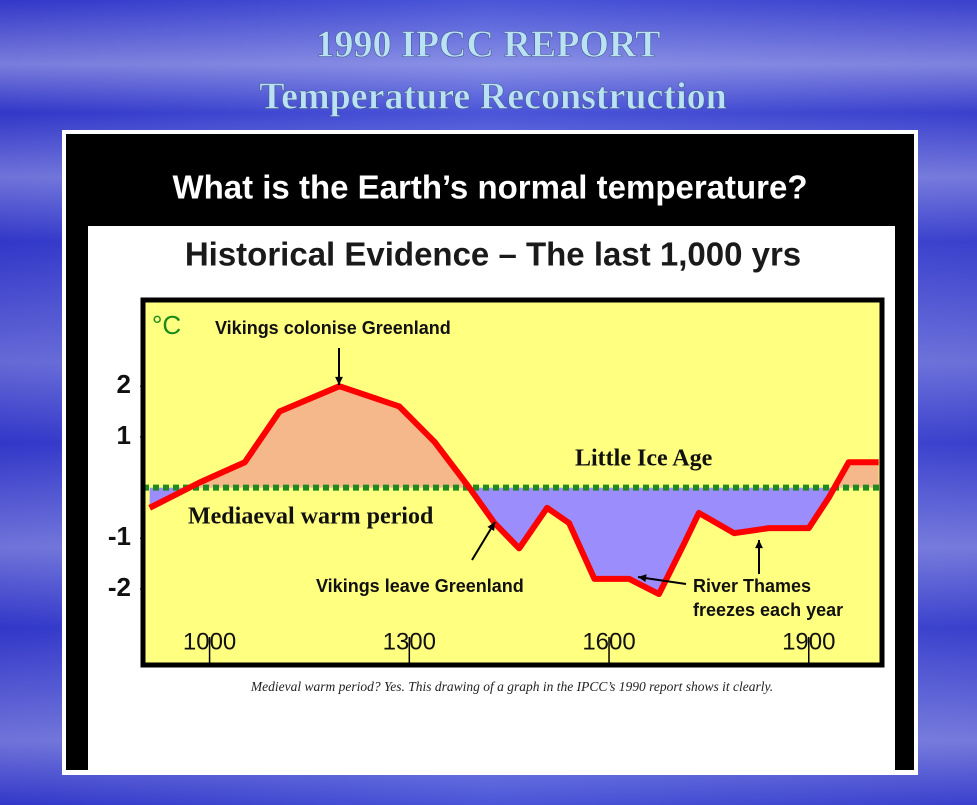 This screenshot has height=805, width=977. I want to click on annotation: Mediaeval warm period, so click(311, 517).